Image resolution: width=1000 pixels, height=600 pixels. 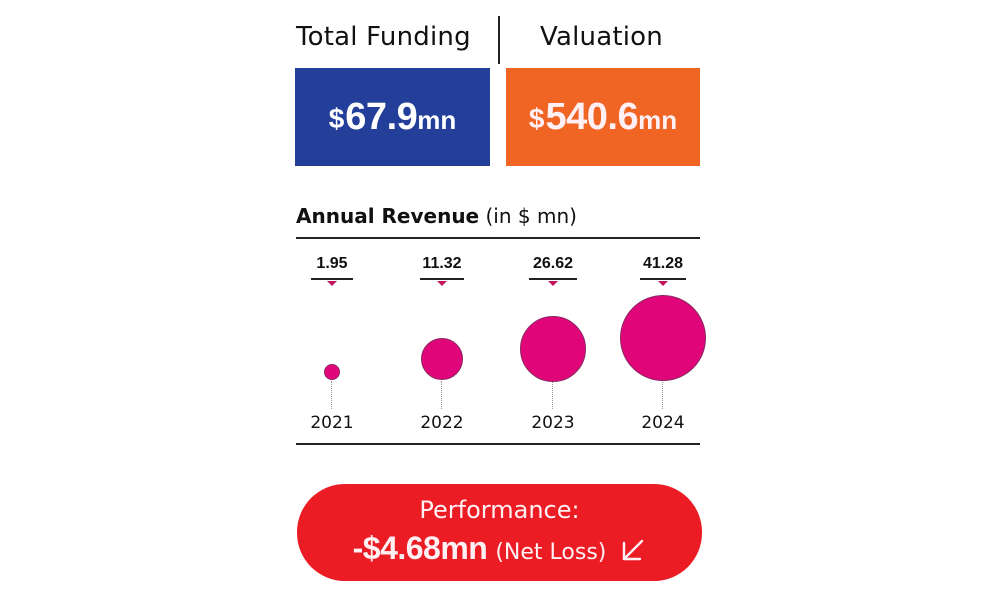 What do you see at coordinates (336, 118) in the screenshot?
I see `funding-currency: $` at bounding box center [336, 118].